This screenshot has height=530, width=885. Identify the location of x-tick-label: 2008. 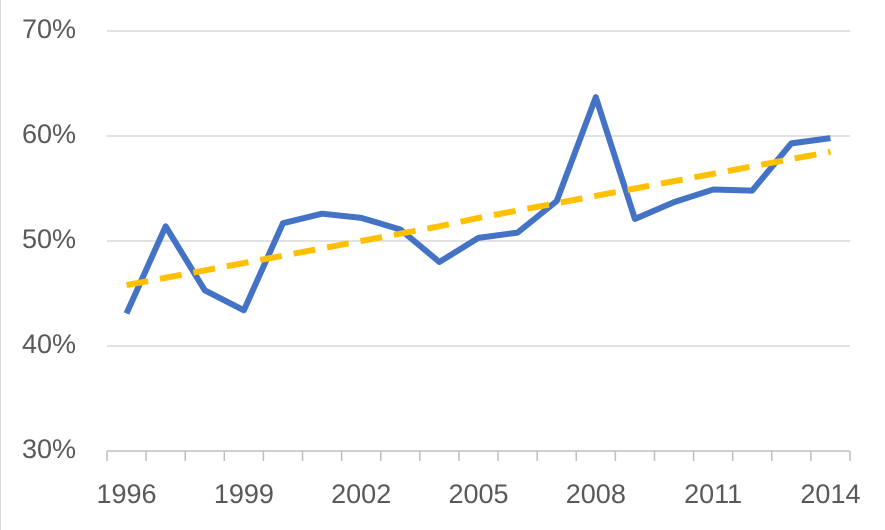
(596, 494).